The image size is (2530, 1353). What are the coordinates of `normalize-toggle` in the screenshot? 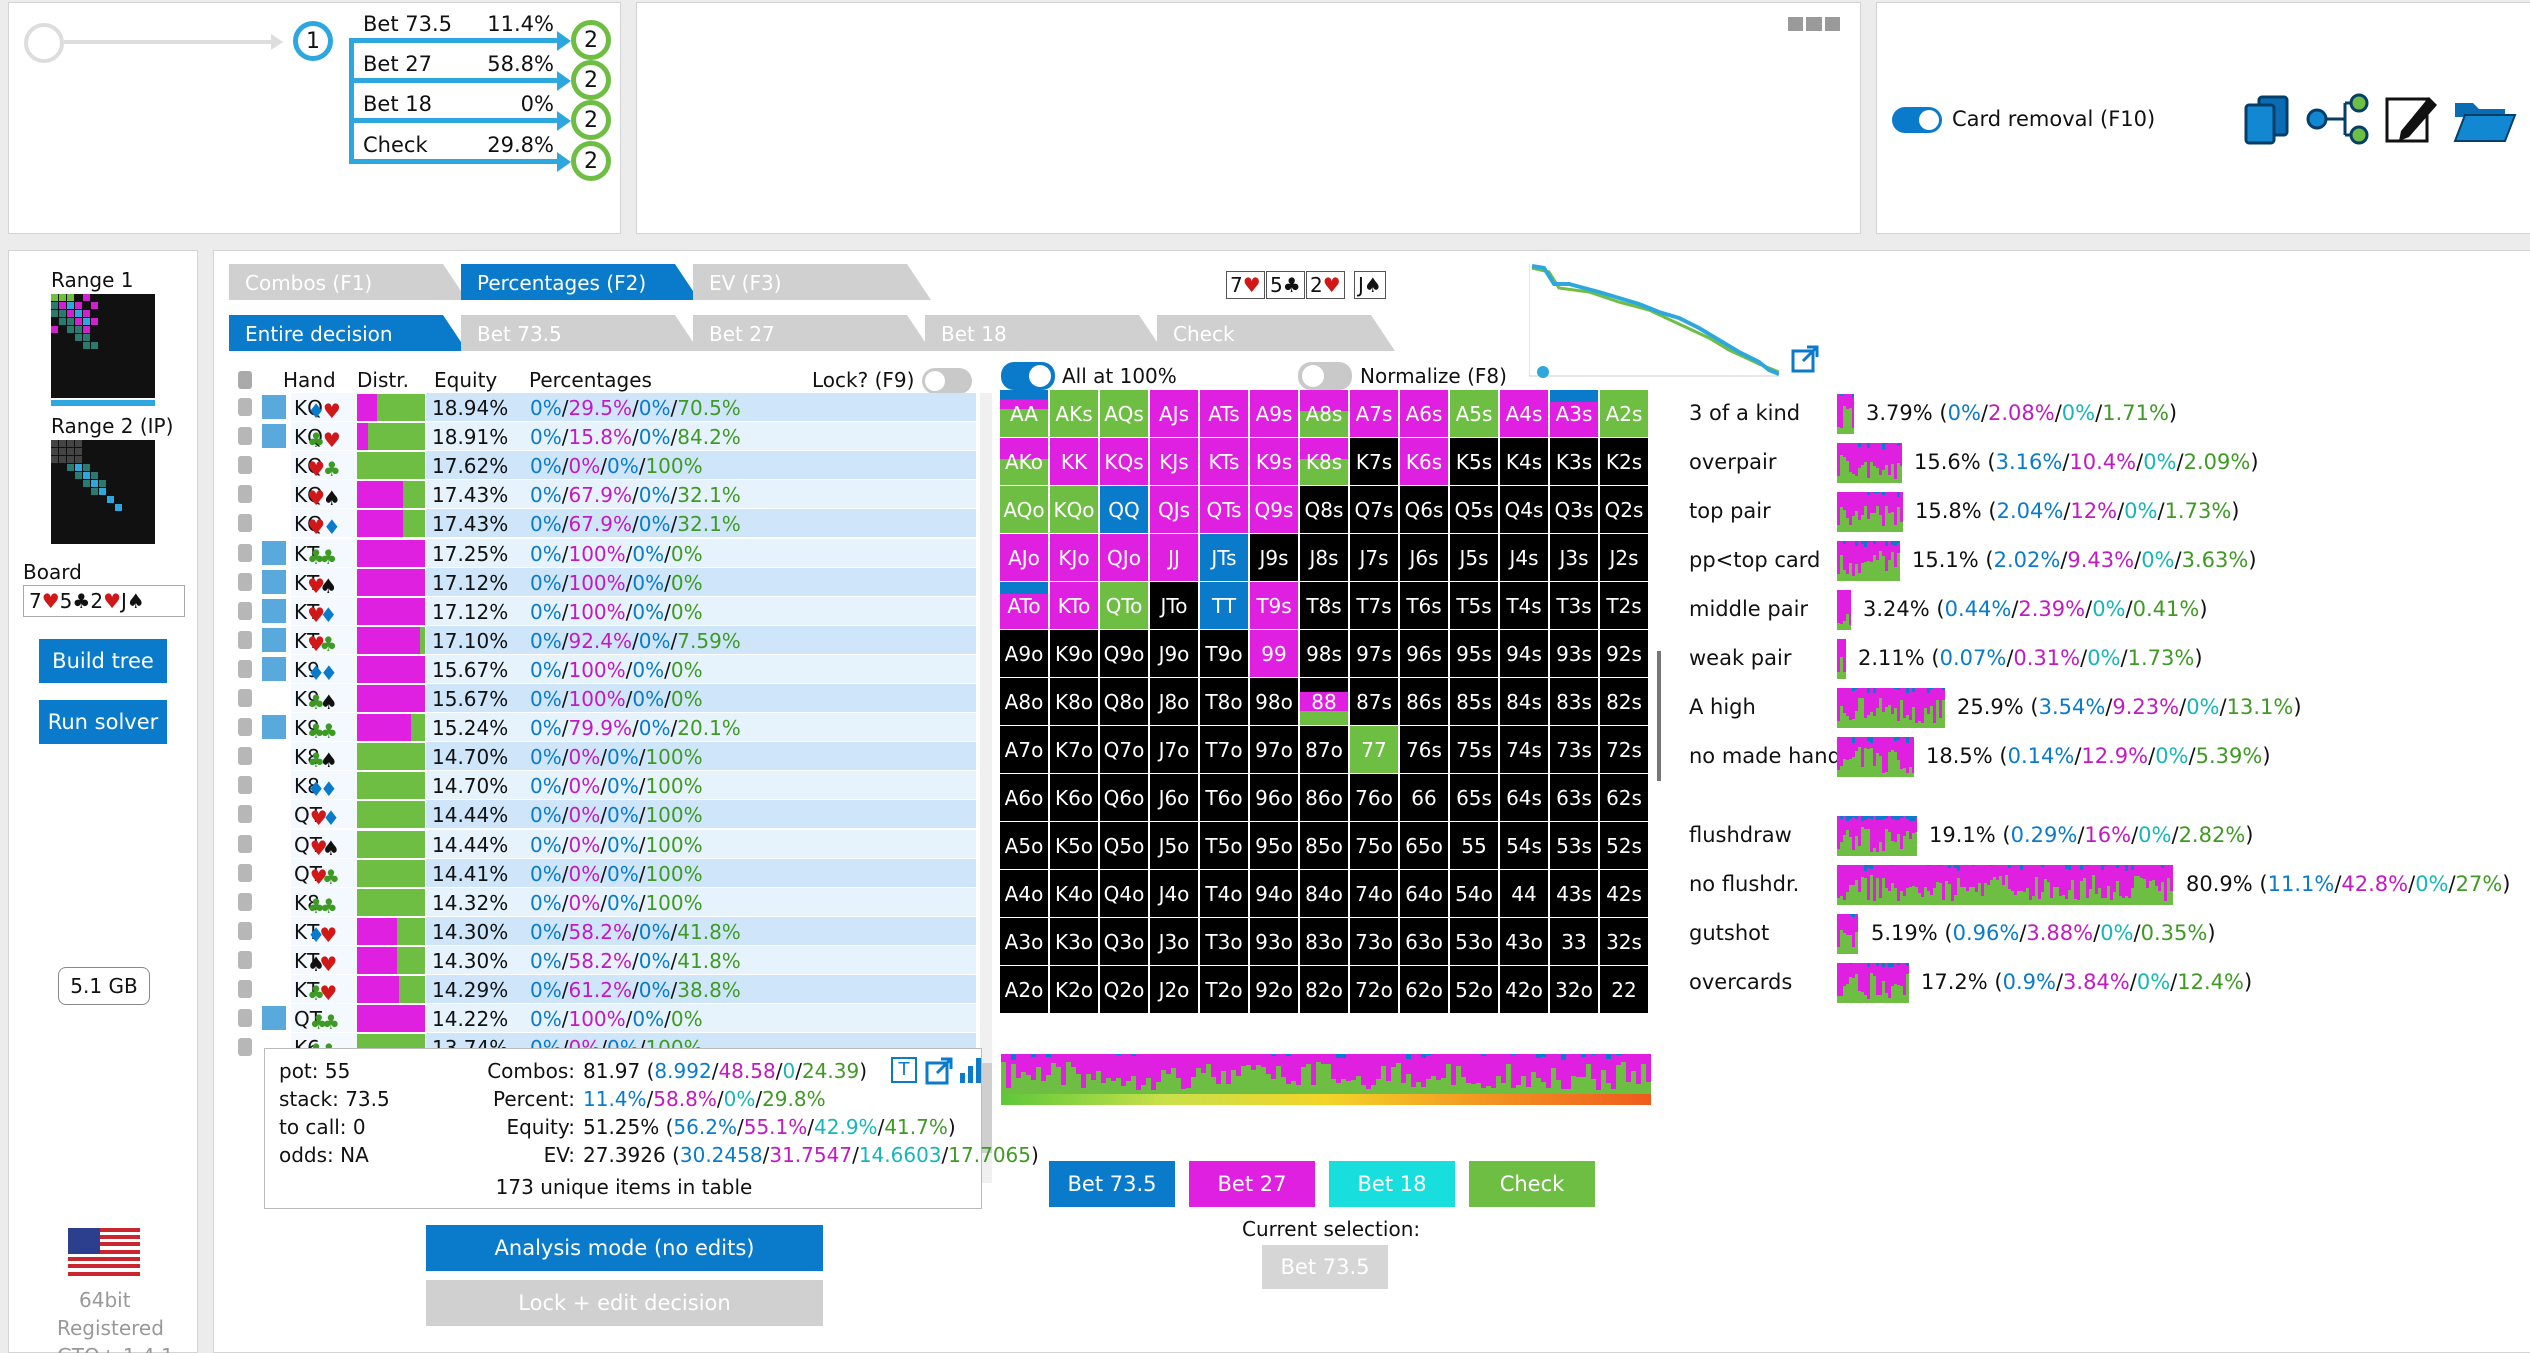 It's located at (1325, 376).